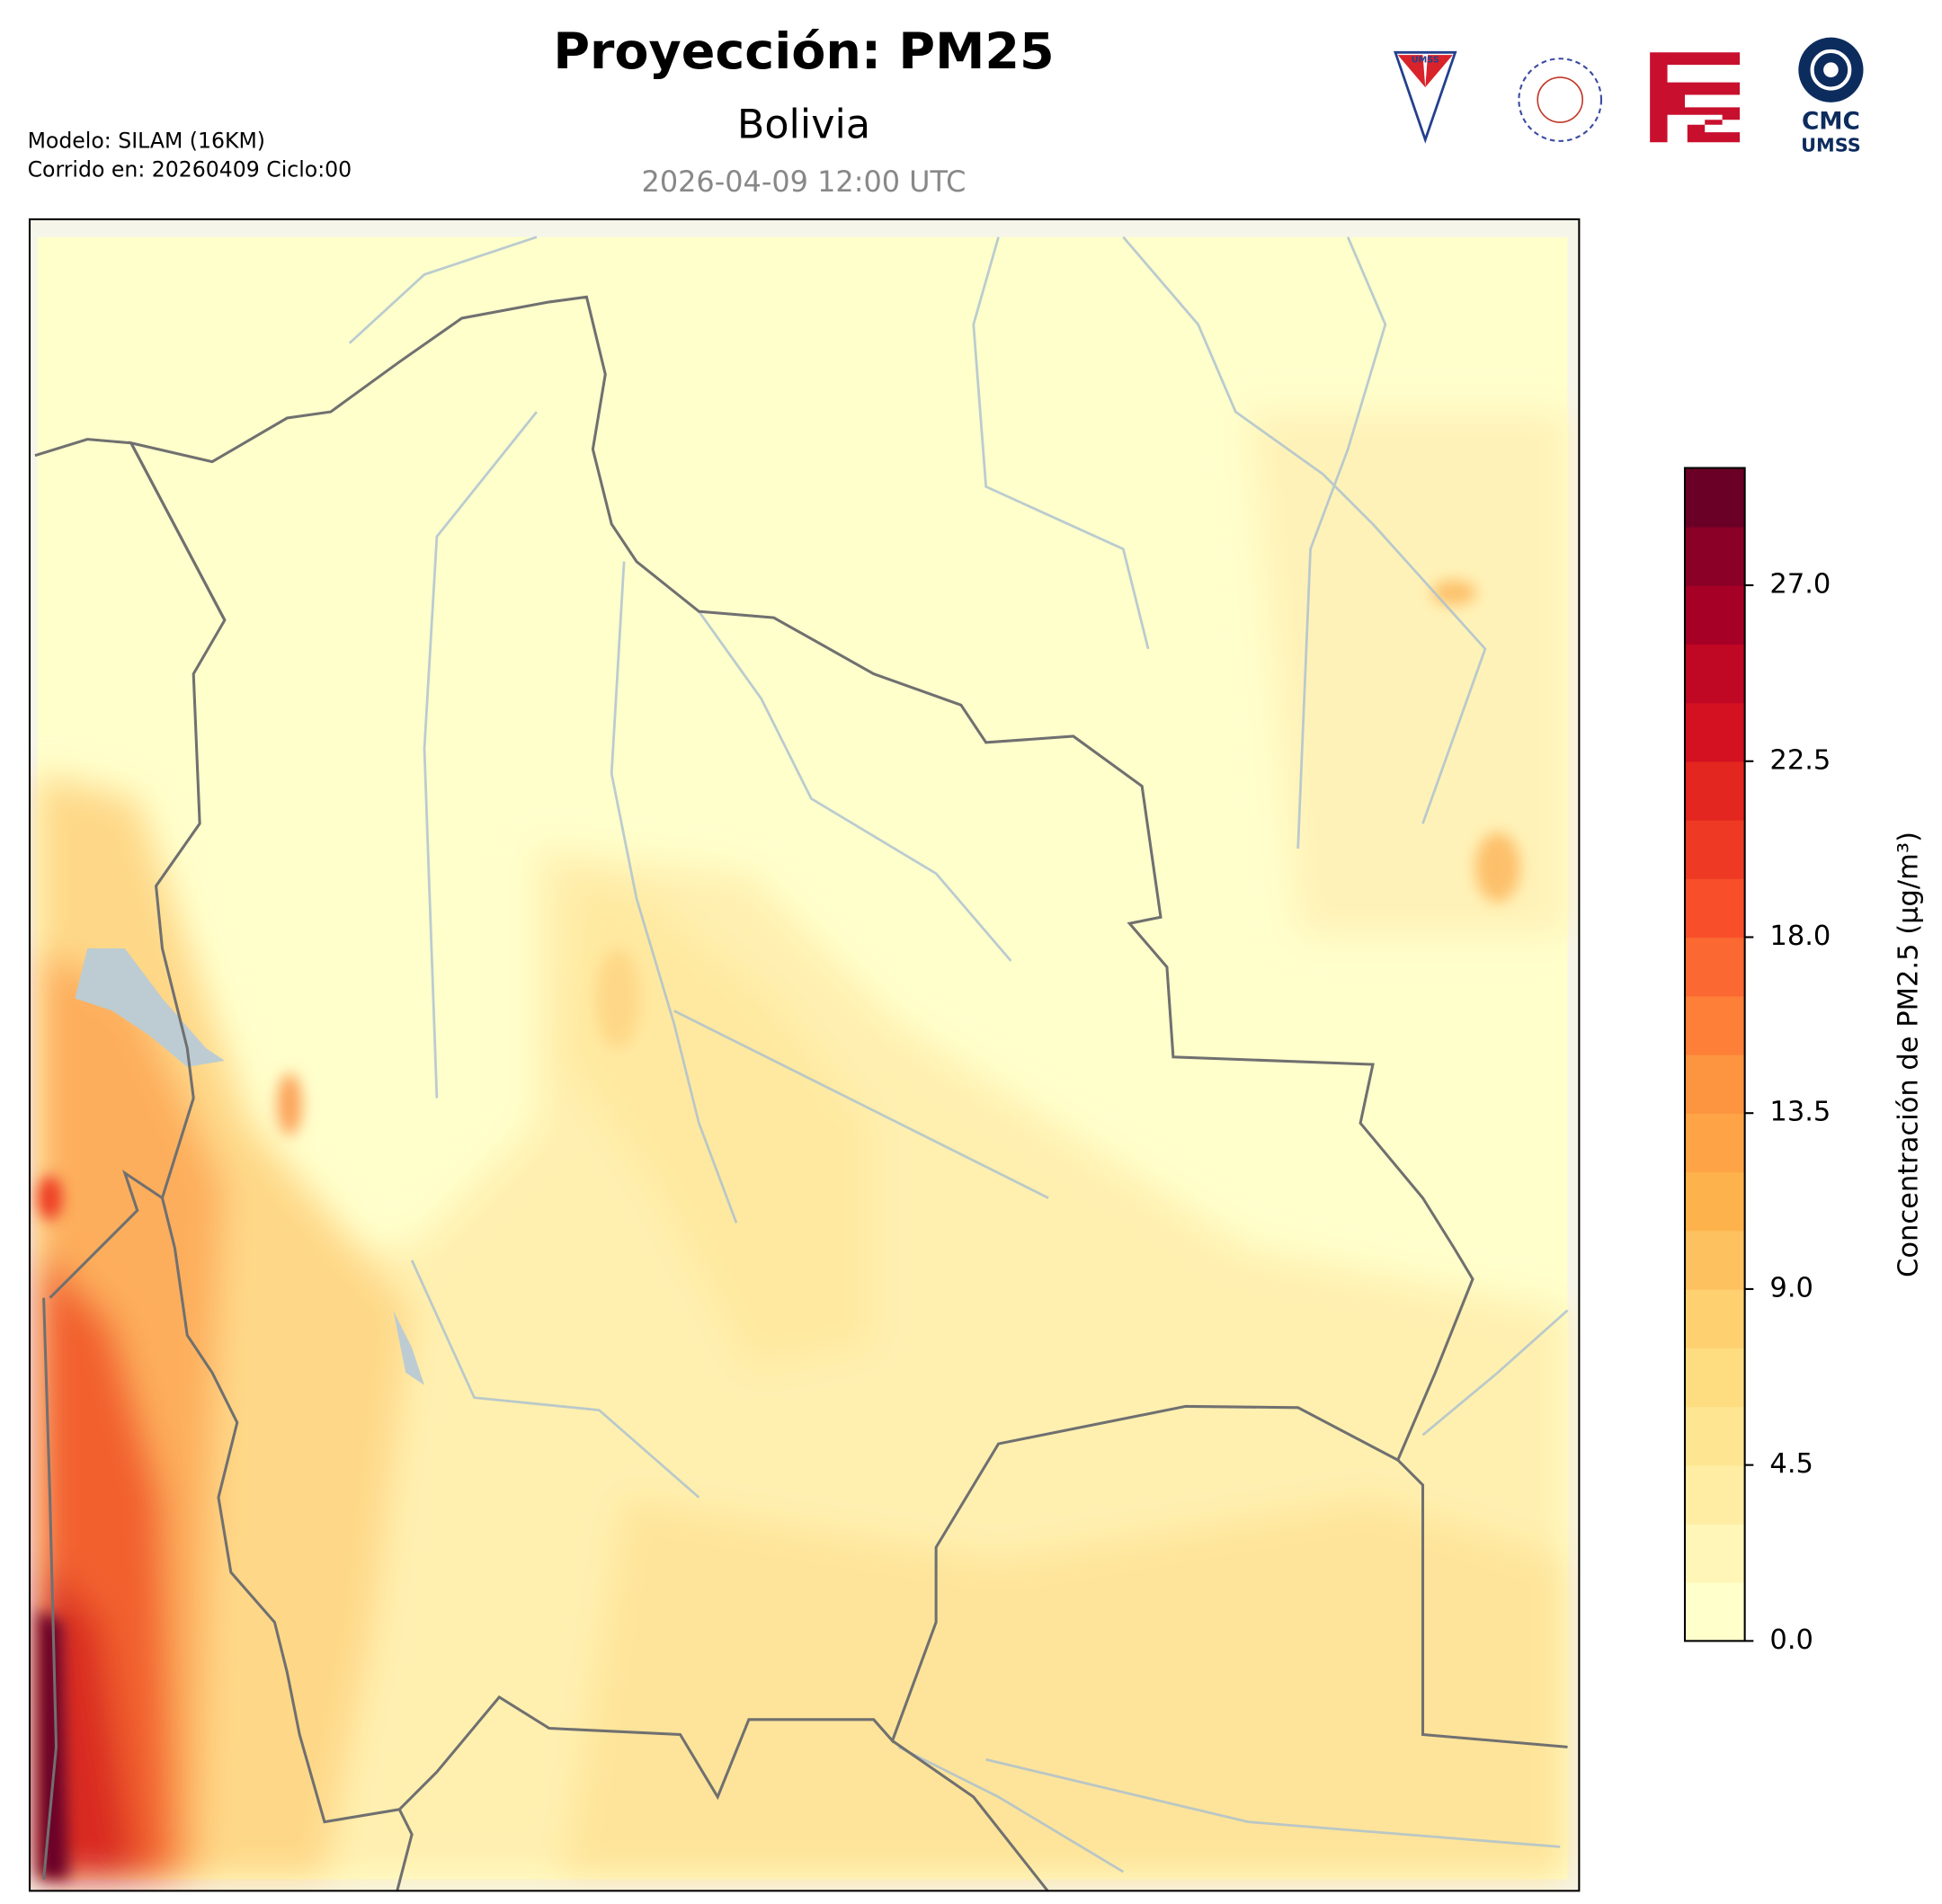 Image resolution: width=1942 pixels, height=1904 pixels. I want to click on fisica-logo-inner, so click(1560, 99).